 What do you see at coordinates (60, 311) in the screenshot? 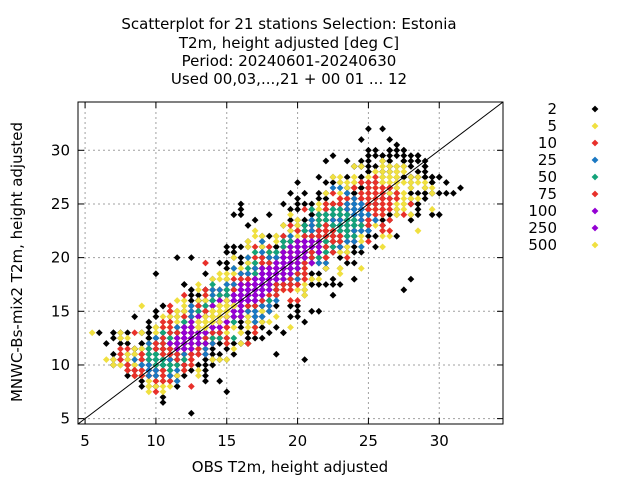
I see `y-tick-label: 15` at bounding box center [60, 311].